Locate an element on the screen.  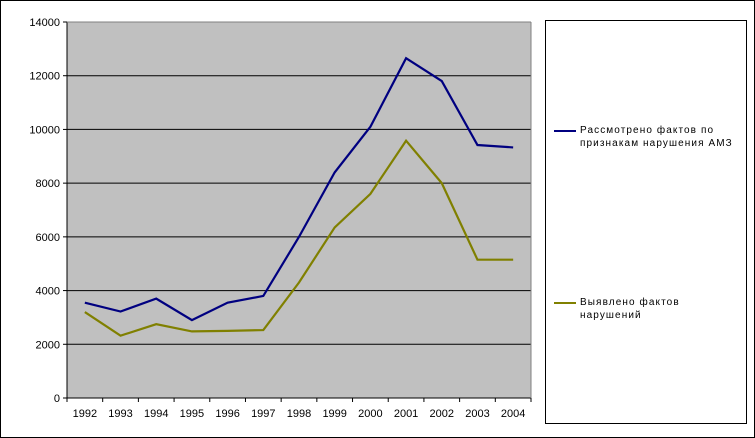
x-tick-label: 2002 is located at coordinates (442, 414).